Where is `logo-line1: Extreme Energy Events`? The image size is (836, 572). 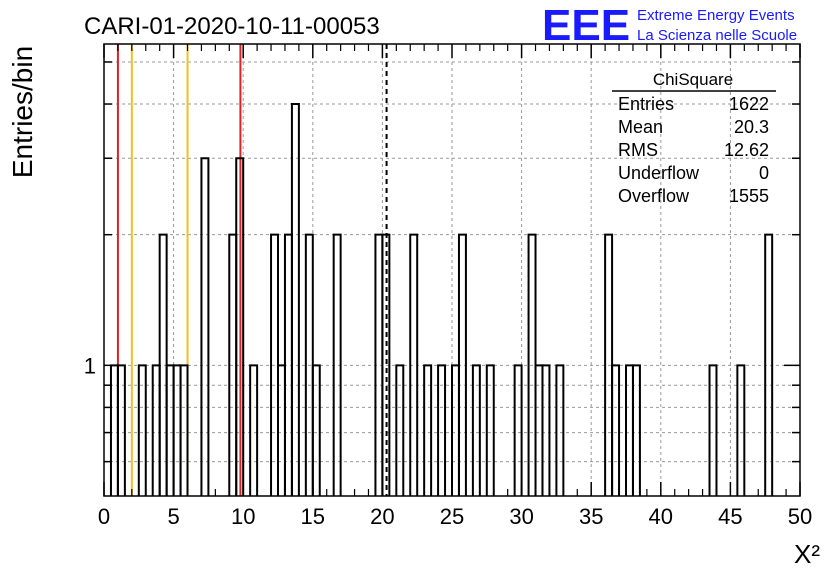 logo-line1: Extreme Energy Events is located at coordinates (716, 15).